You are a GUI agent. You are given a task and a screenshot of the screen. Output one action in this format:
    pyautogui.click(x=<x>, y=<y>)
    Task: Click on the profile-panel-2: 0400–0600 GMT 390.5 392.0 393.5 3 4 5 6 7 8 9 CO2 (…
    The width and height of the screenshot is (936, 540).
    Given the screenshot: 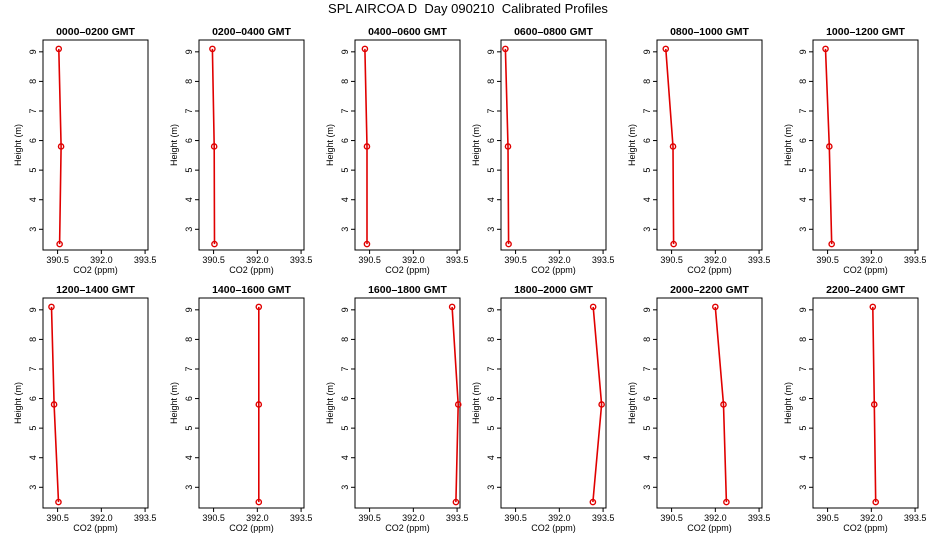 What is the action you would take?
    pyautogui.click(x=396, y=150)
    